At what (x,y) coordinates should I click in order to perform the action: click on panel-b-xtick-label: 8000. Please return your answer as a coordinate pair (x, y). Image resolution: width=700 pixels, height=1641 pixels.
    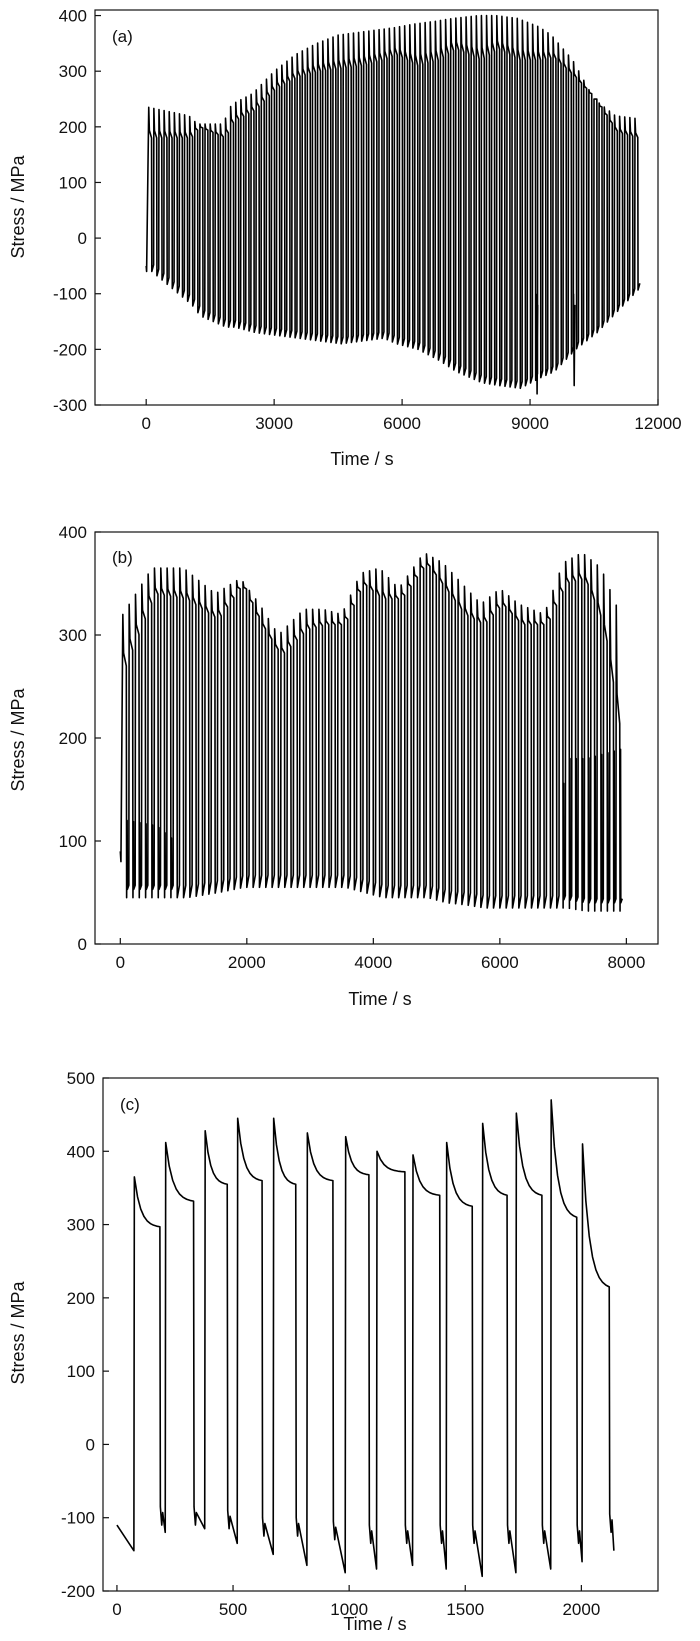
    Looking at the image, I should click on (626, 962).